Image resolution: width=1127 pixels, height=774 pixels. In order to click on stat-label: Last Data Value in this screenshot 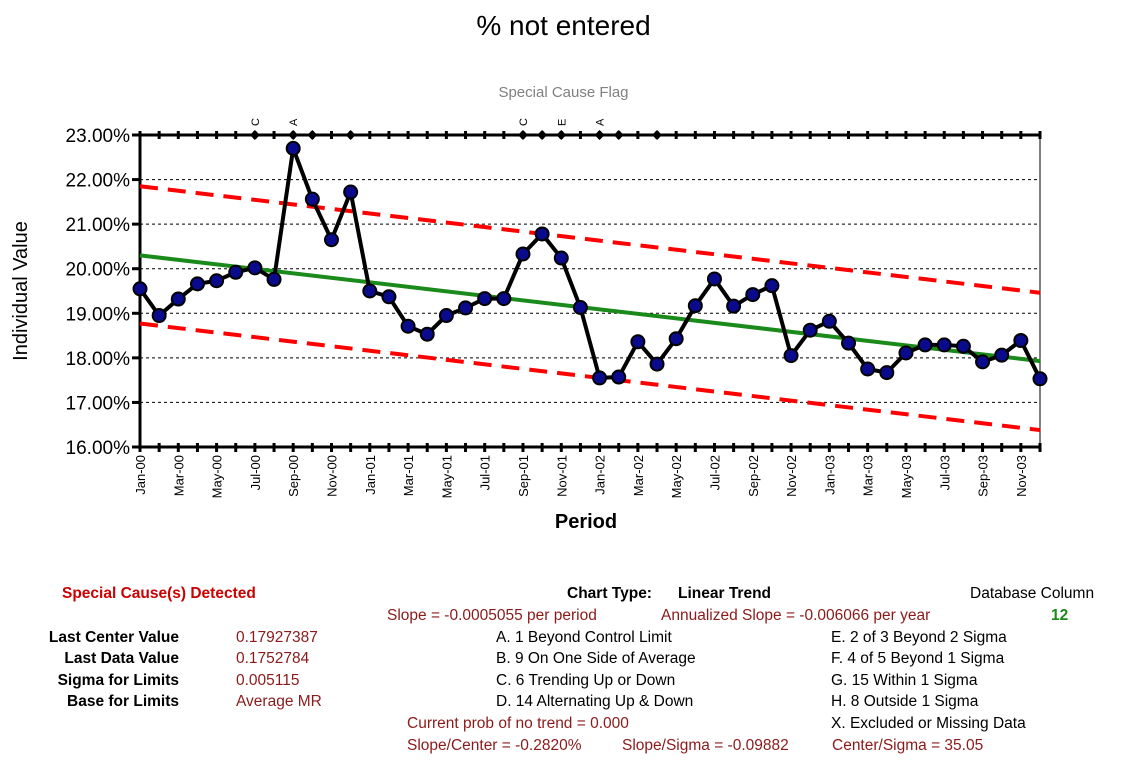, I will do `click(121, 658)`.